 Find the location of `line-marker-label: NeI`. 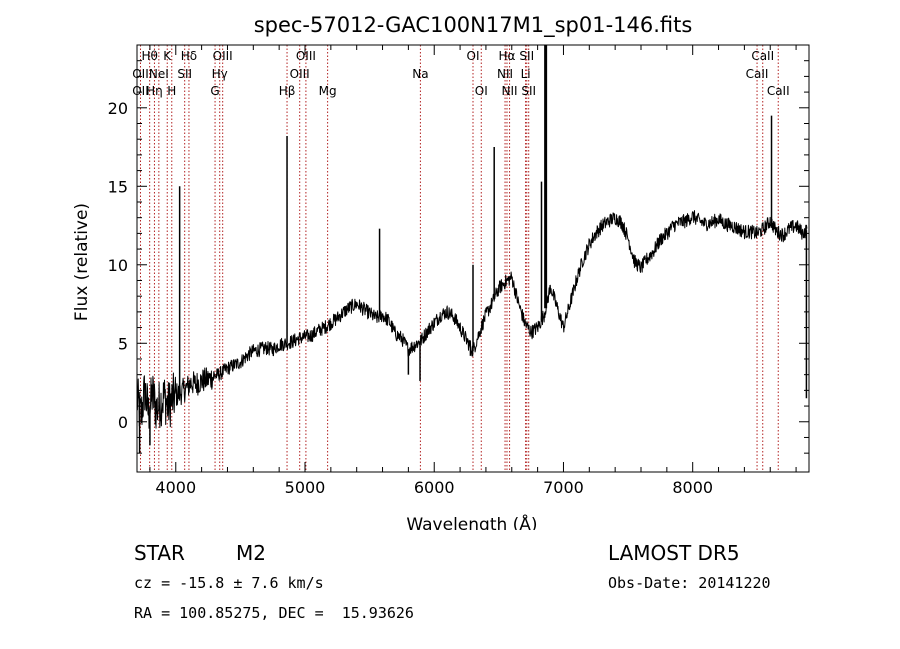

line-marker-label: NeI is located at coordinates (159, 74).